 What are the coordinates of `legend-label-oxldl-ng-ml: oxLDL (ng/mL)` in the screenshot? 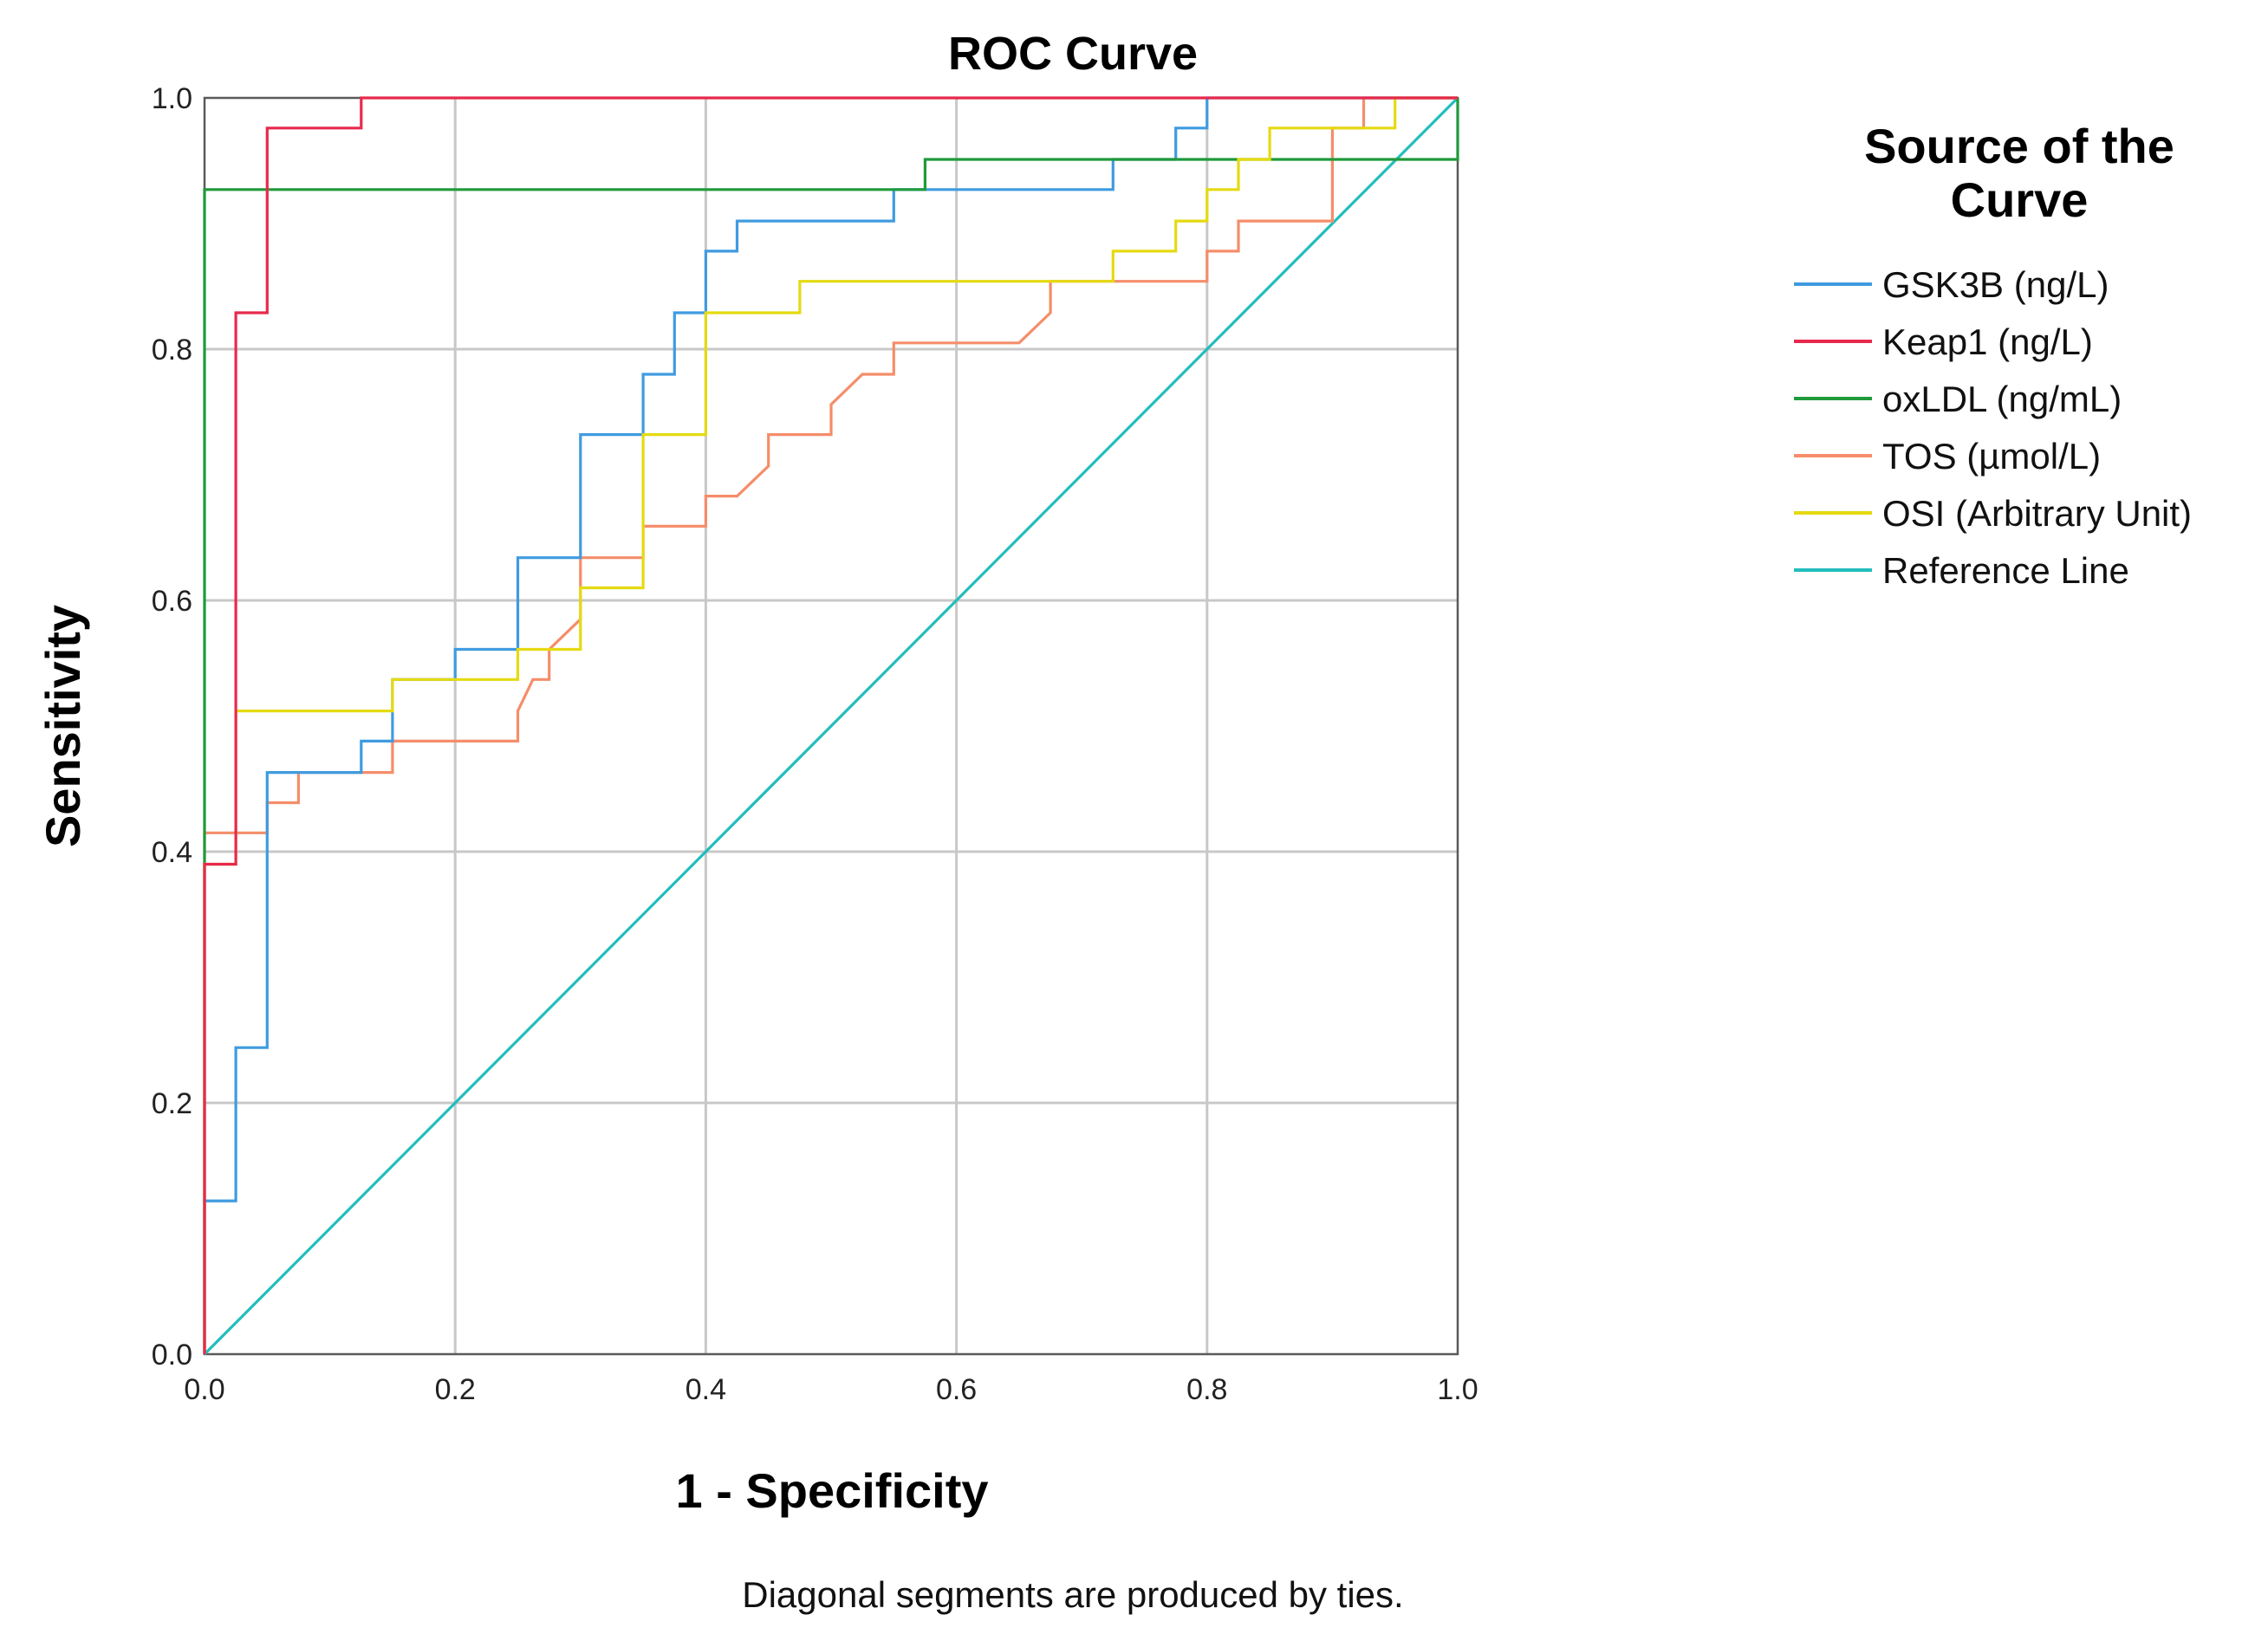 It's located at (2002, 399).